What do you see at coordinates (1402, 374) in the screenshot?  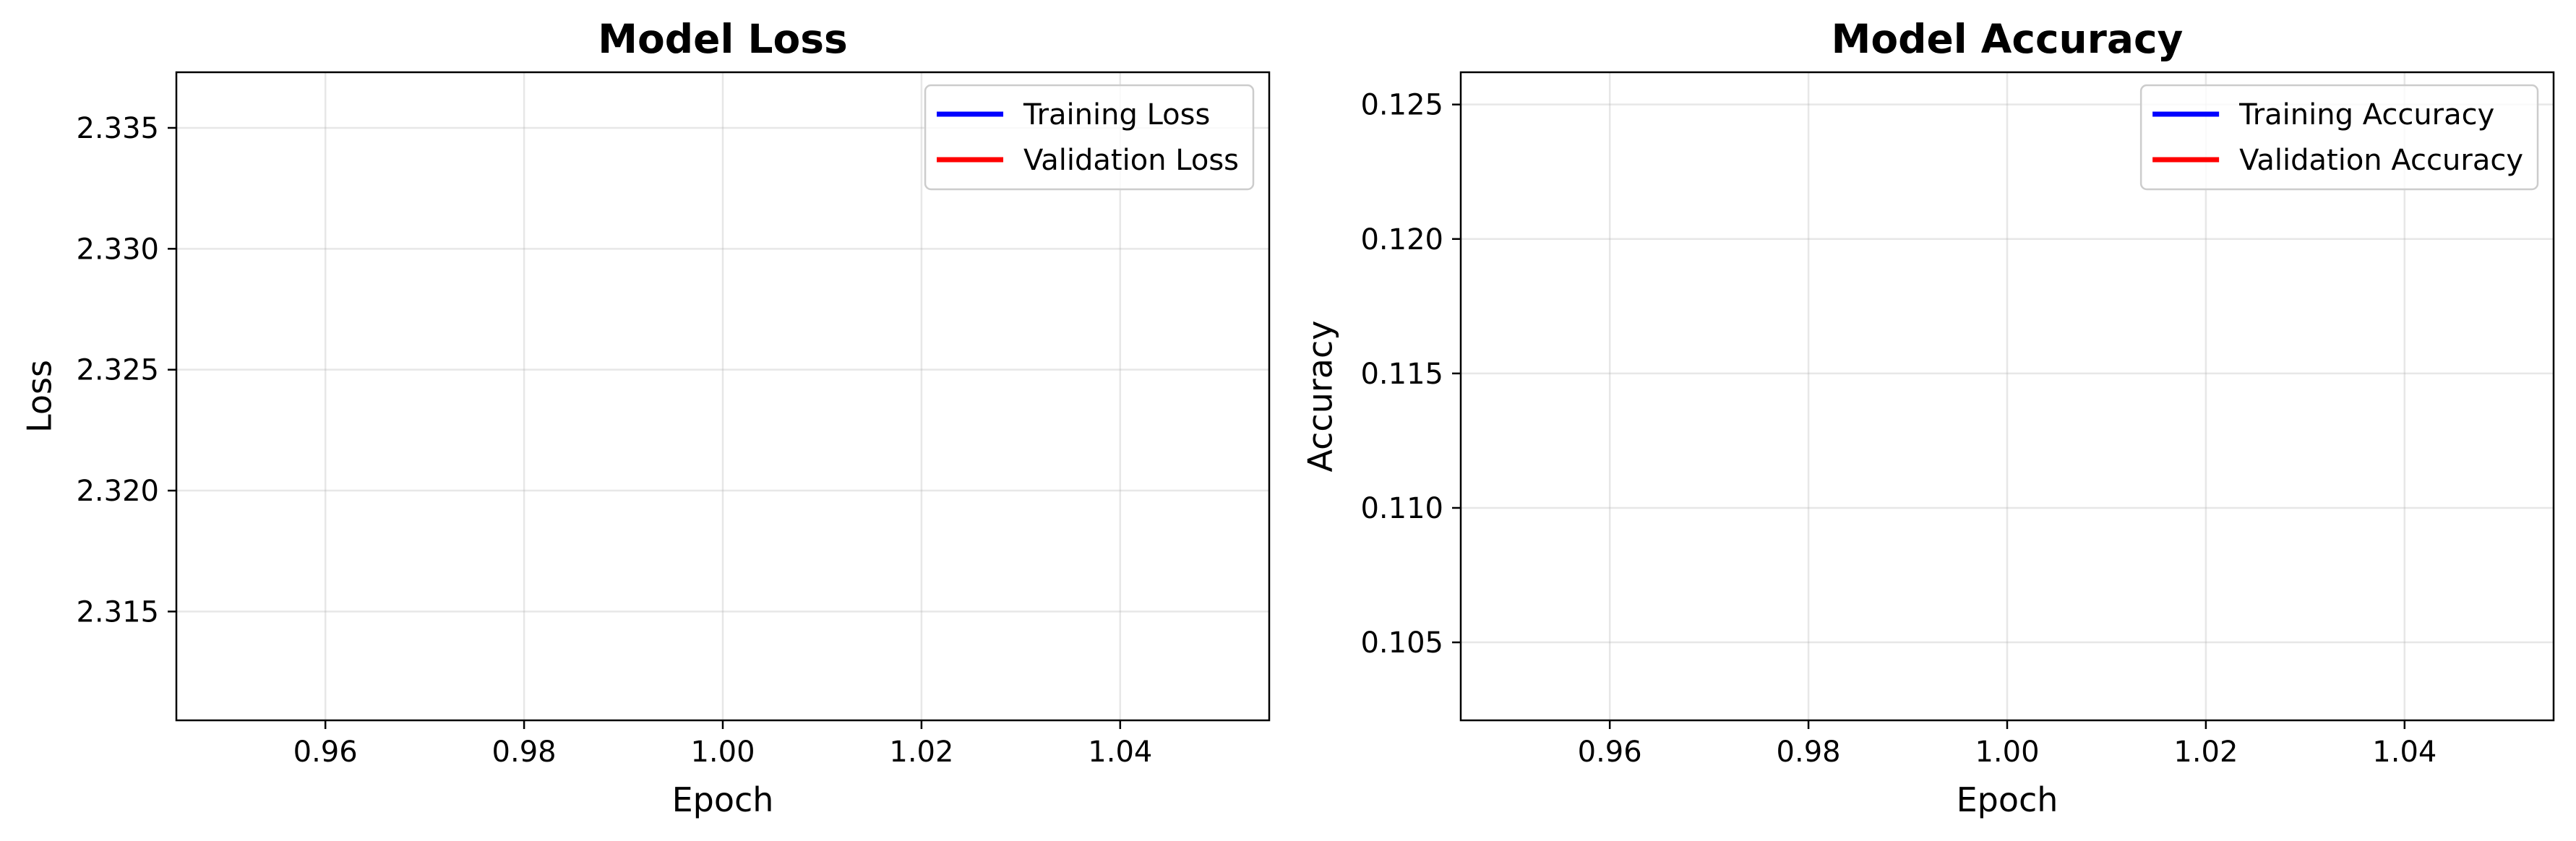 I see `y-tick-label: 0.115` at bounding box center [1402, 374].